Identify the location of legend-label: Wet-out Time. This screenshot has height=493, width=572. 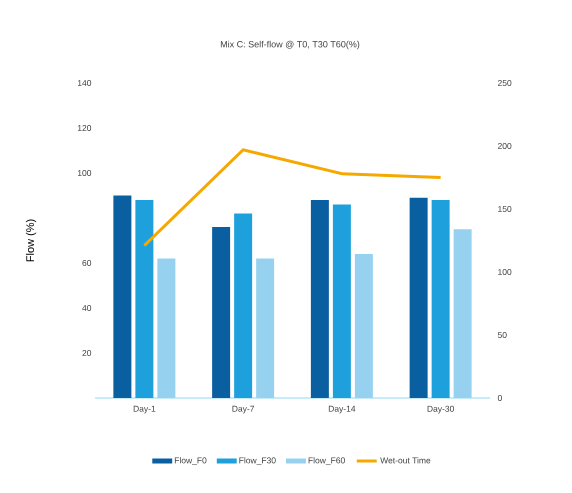
(405, 460).